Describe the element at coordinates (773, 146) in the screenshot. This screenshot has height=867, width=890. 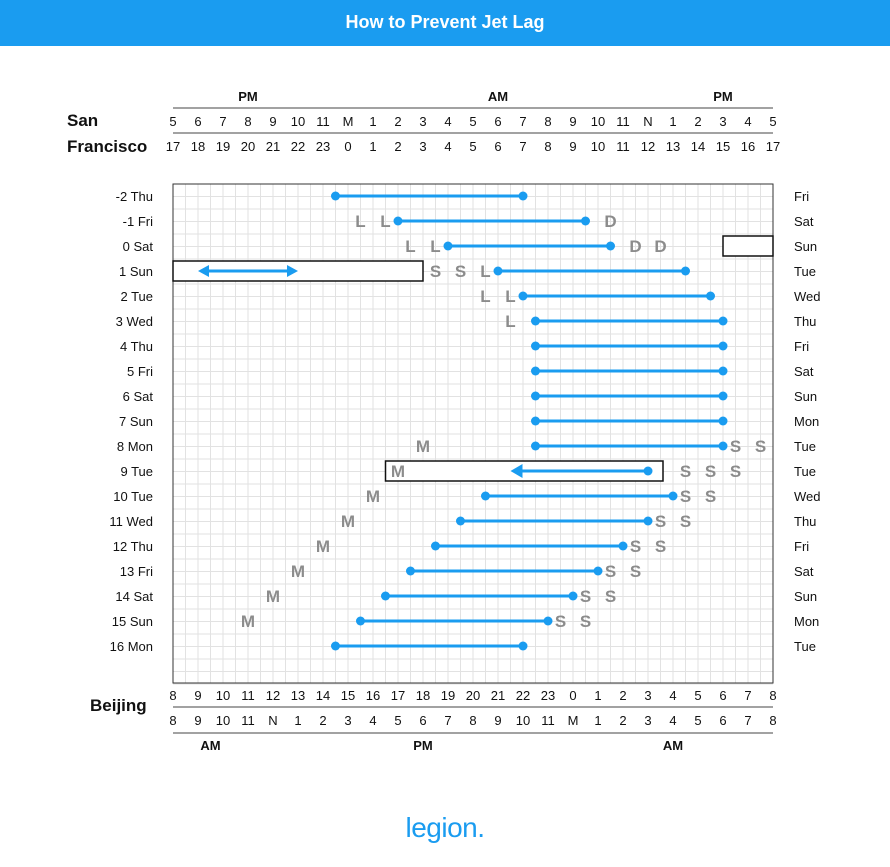
I see `top-tick-24h-label: 17` at that location.